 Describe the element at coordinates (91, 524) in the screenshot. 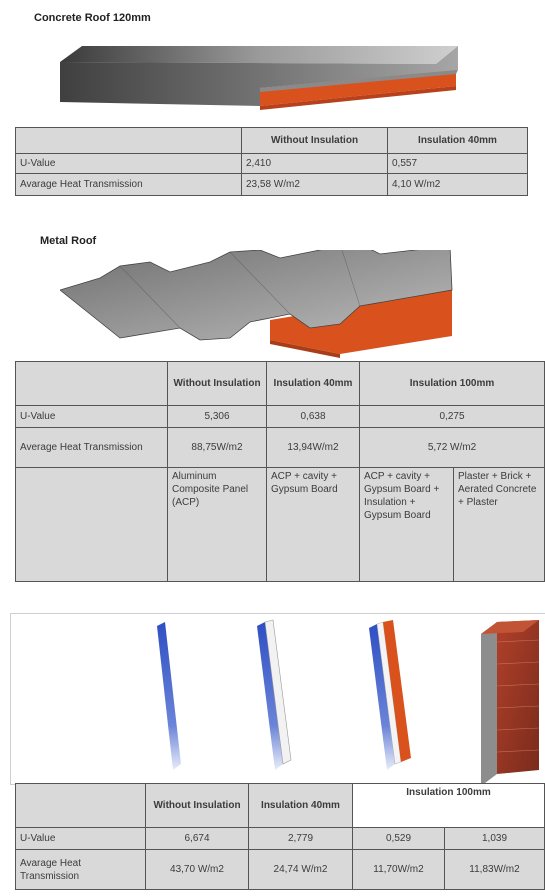

I see `material-row-empty` at that location.